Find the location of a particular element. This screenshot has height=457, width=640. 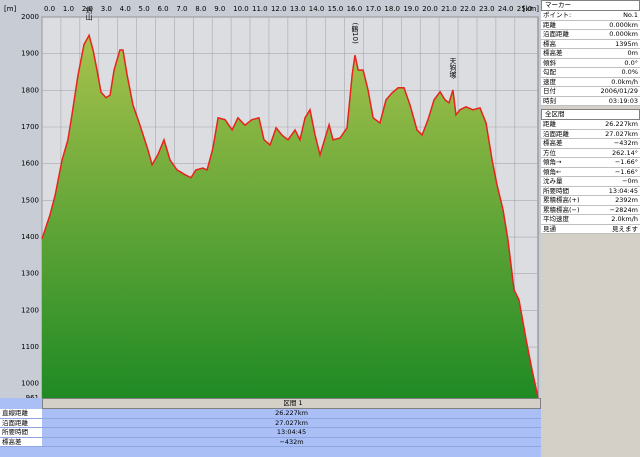

marker-value: 03:19:03 is located at coordinates (623, 100).